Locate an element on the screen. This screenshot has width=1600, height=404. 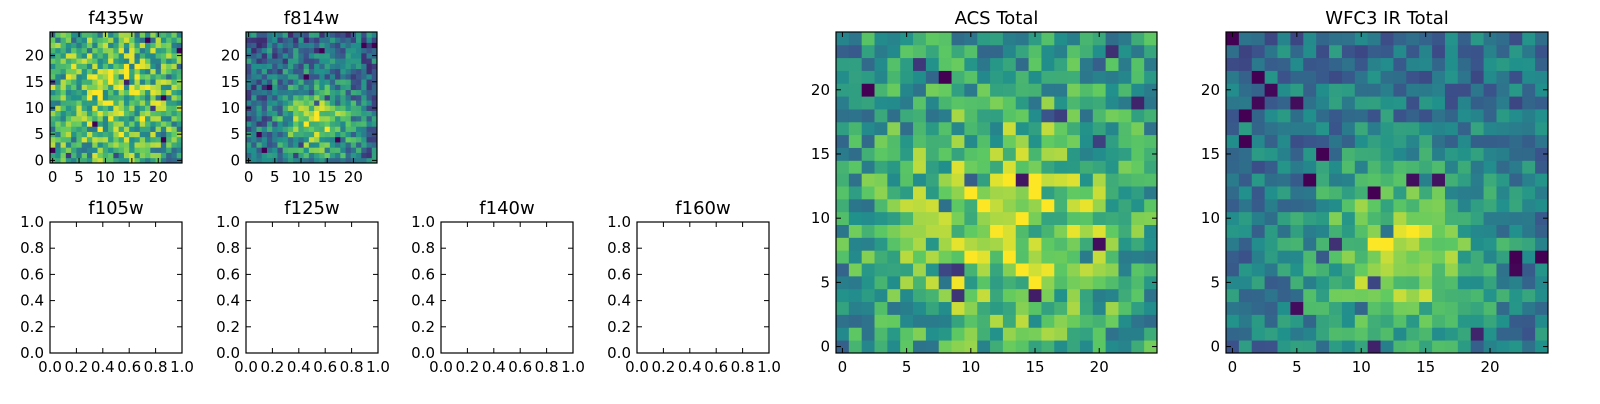
y-tick-label: 0.0 is located at coordinates (619, 353).